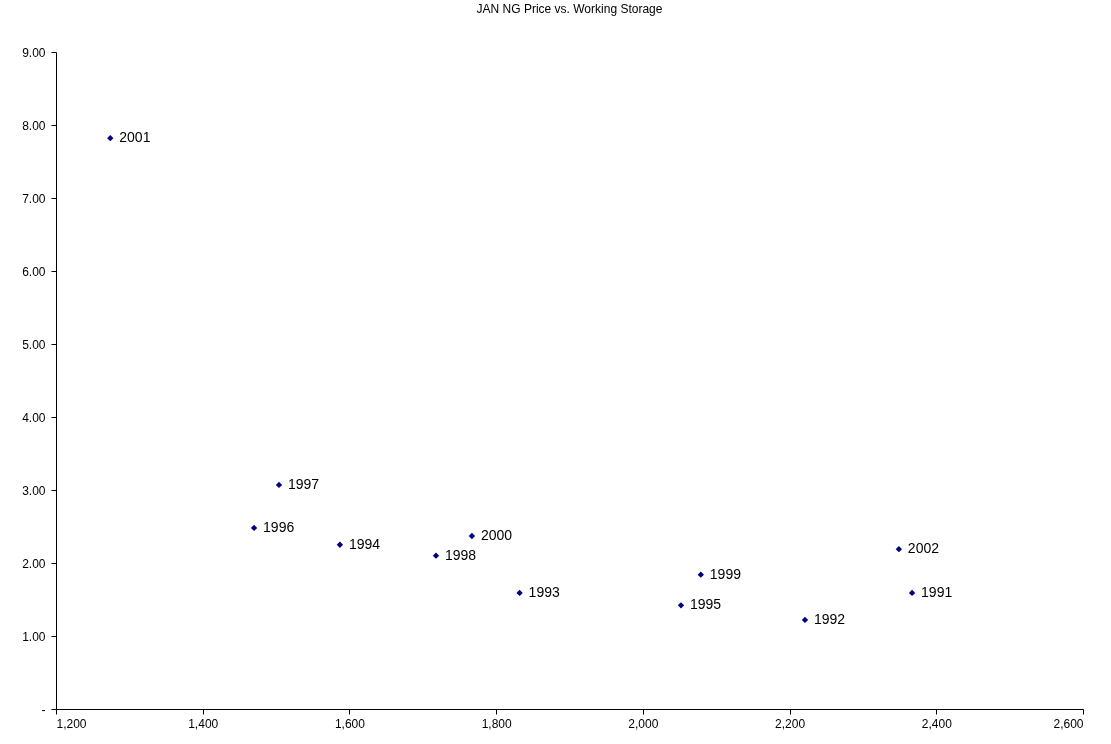  What do you see at coordinates (460, 554) in the screenshot?
I see `annotation: 1998` at bounding box center [460, 554].